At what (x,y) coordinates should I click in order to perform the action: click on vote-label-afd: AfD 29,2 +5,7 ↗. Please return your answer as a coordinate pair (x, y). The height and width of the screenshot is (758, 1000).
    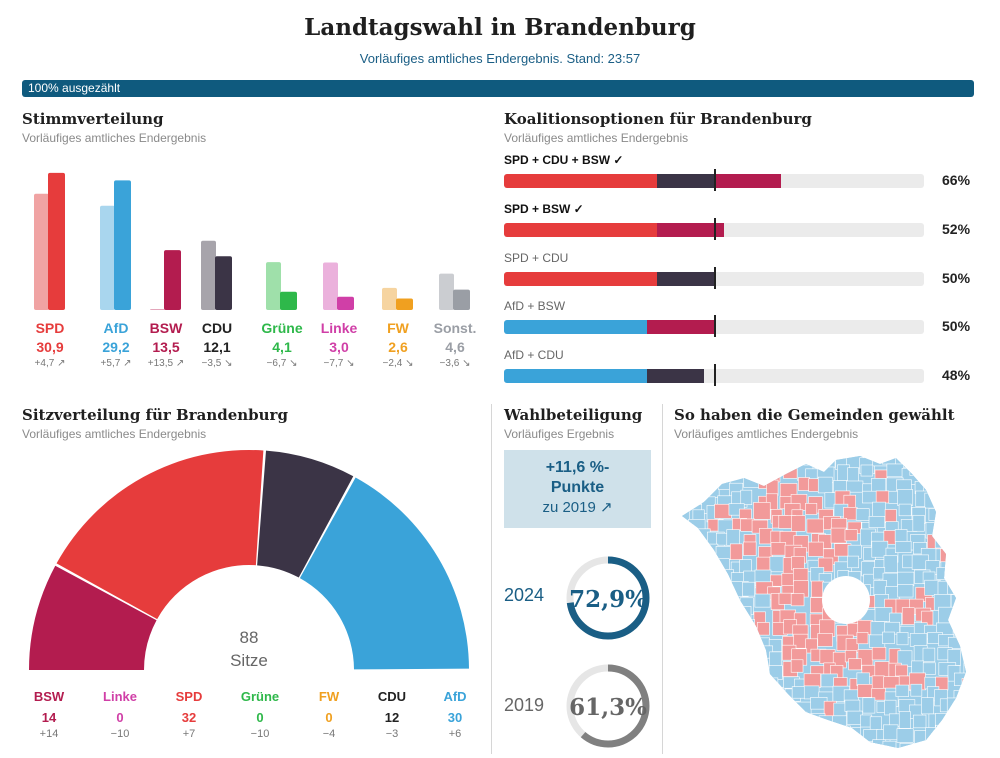
    Looking at the image, I should click on (116, 344).